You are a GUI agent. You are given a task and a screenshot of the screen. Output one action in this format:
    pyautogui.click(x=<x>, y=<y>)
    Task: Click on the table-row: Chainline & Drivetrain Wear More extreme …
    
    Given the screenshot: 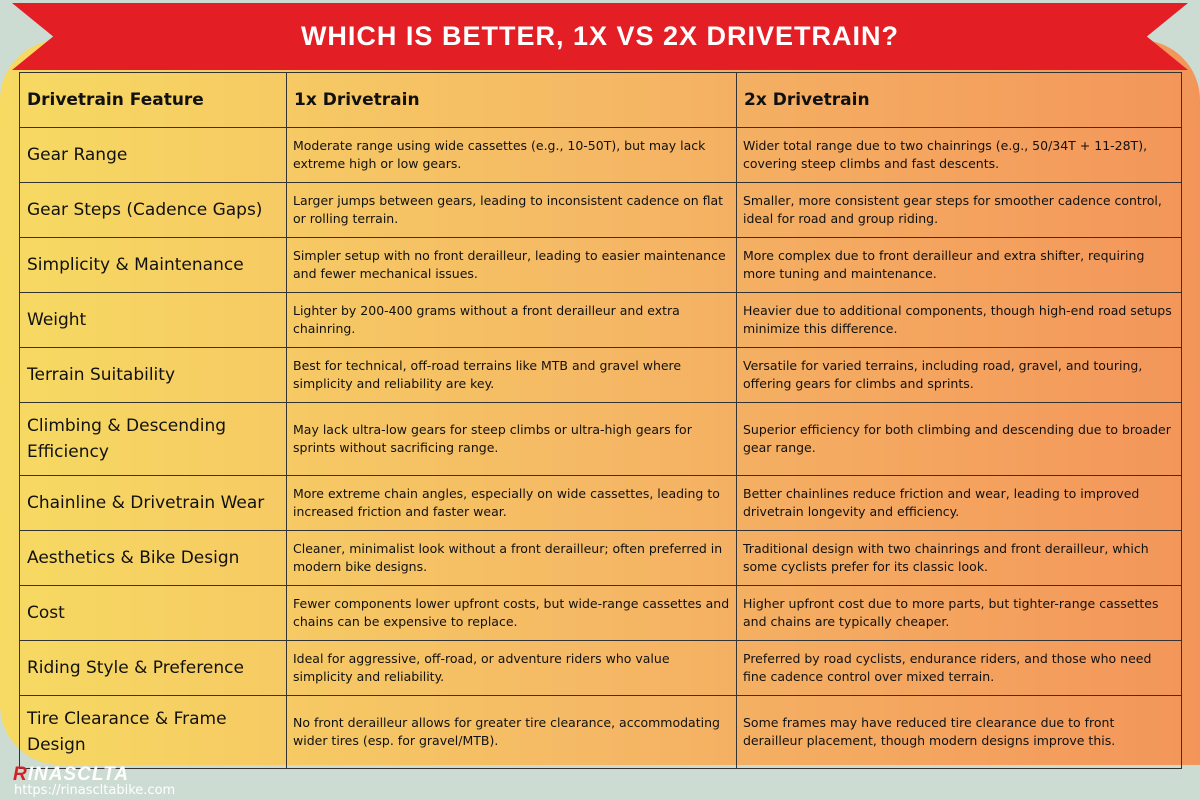 What is the action you would take?
    pyautogui.click(x=600, y=503)
    